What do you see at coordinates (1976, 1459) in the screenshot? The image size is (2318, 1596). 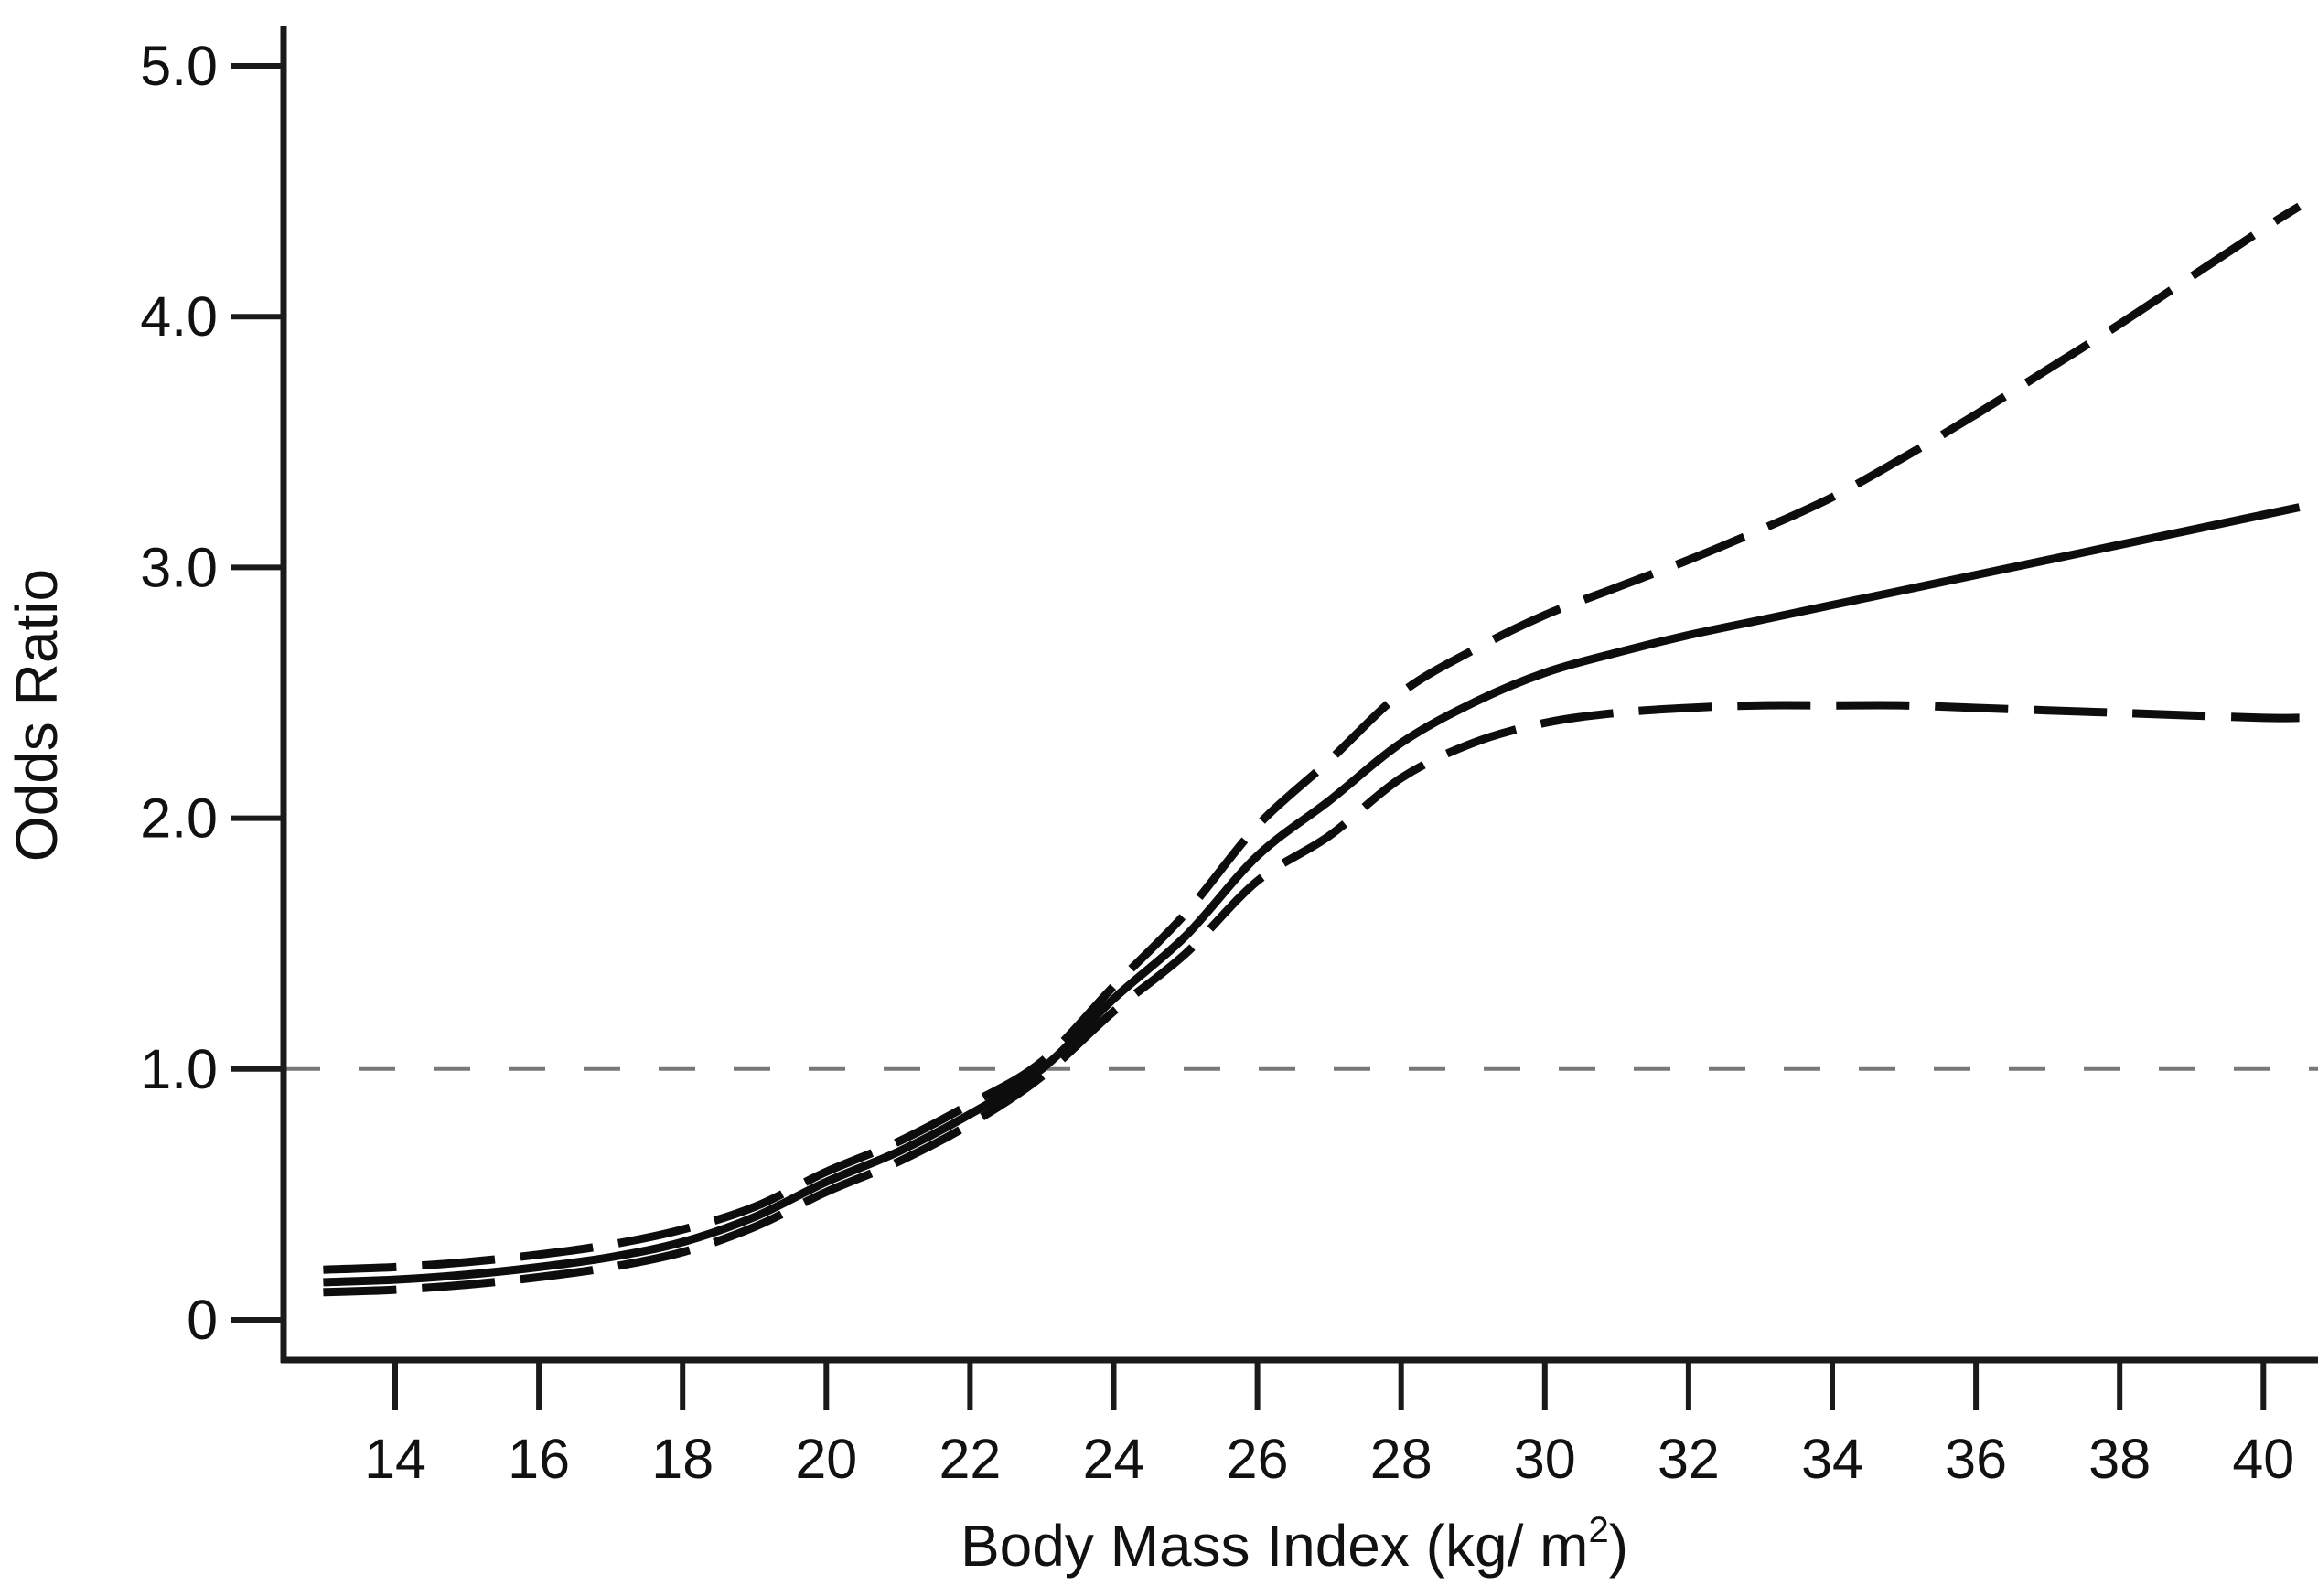 I see `x-tick-label: 36` at bounding box center [1976, 1459].